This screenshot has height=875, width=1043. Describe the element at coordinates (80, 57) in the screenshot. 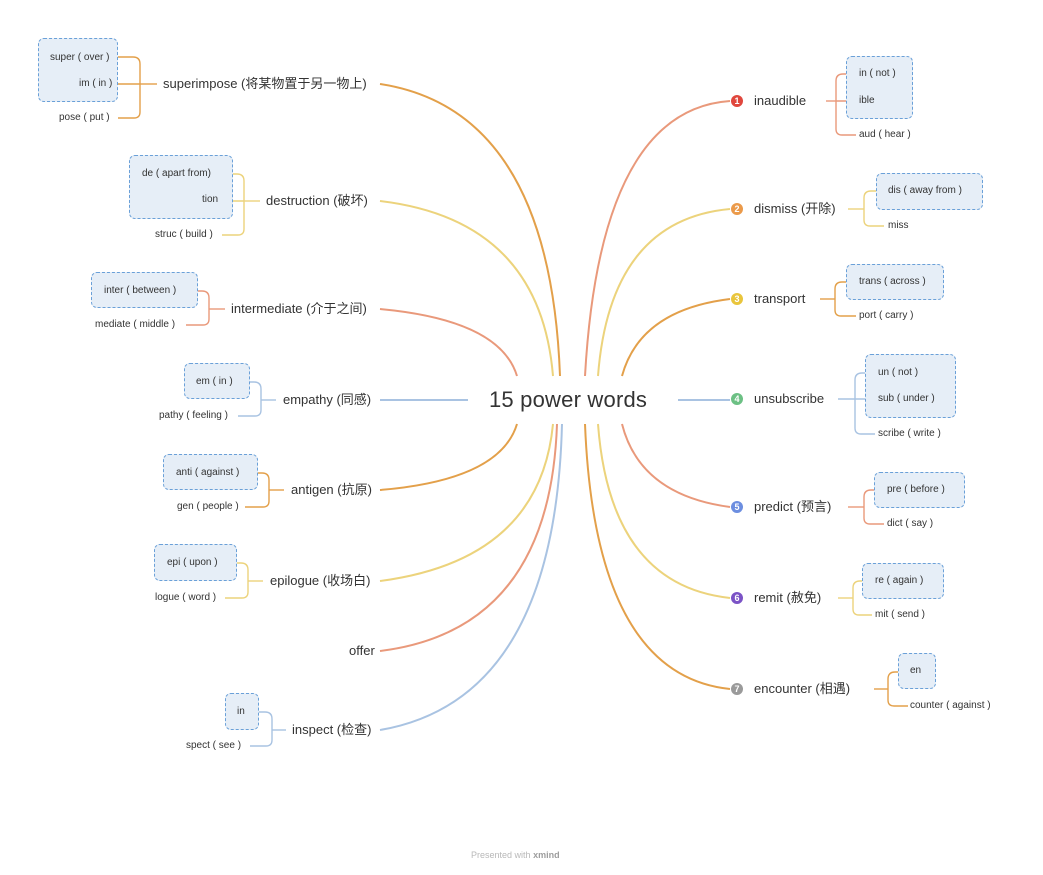

I see `morpheme-label: super ( over )` at that location.